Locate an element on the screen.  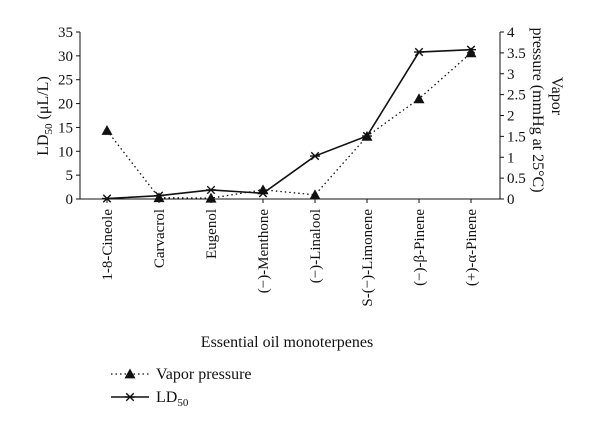
legend-label-main: Vapor pressure is located at coordinates (204, 374).